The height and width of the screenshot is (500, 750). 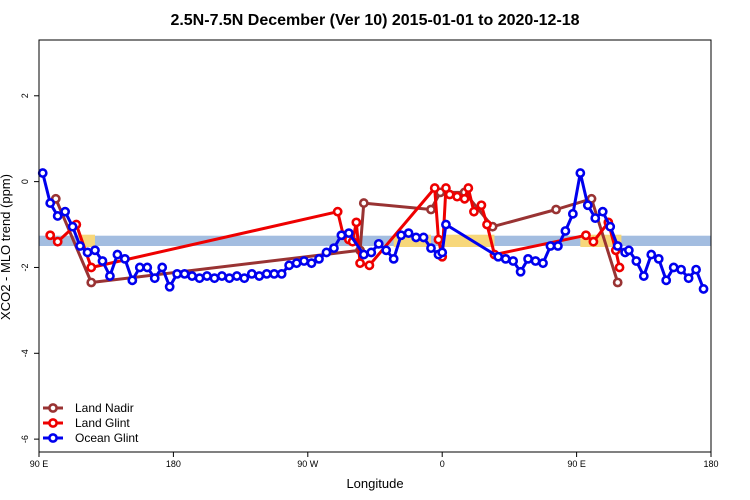 I want to click on y-tick-label: -4, so click(x=25, y=353).